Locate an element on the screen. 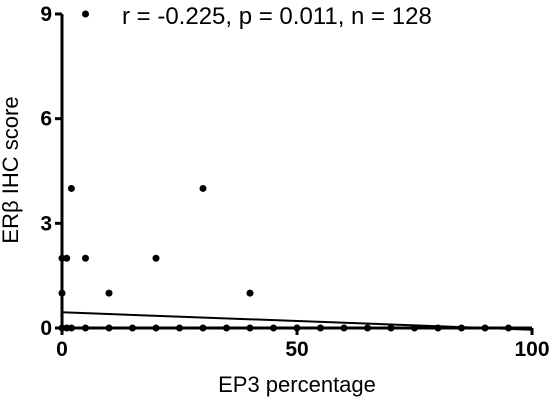 The image size is (550, 404). x-ticks: 0 50 100 is located at coordinates (303, 344).